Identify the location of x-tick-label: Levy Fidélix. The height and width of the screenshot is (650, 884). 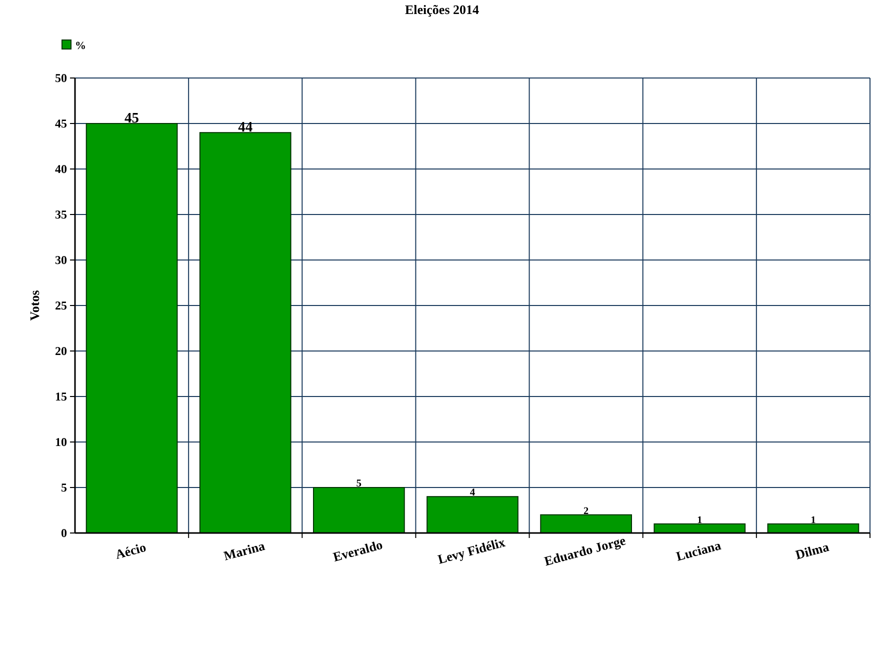
(472, 550).